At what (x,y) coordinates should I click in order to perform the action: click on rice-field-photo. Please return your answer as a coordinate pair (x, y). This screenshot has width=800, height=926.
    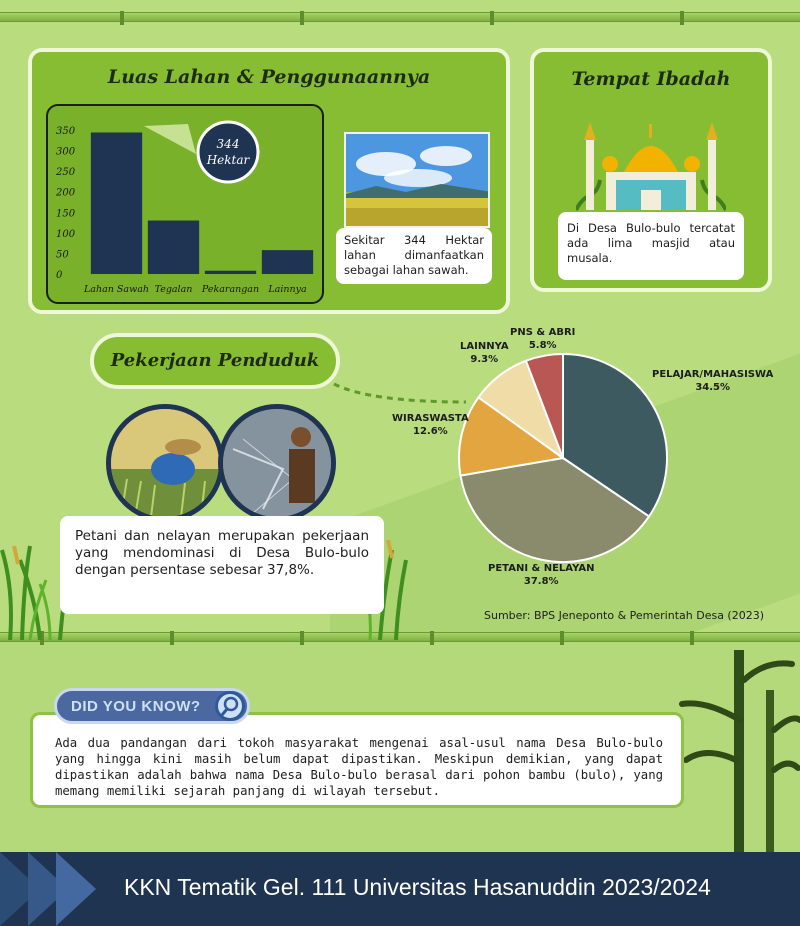
    Looking at the image, I should click on (417, 180).